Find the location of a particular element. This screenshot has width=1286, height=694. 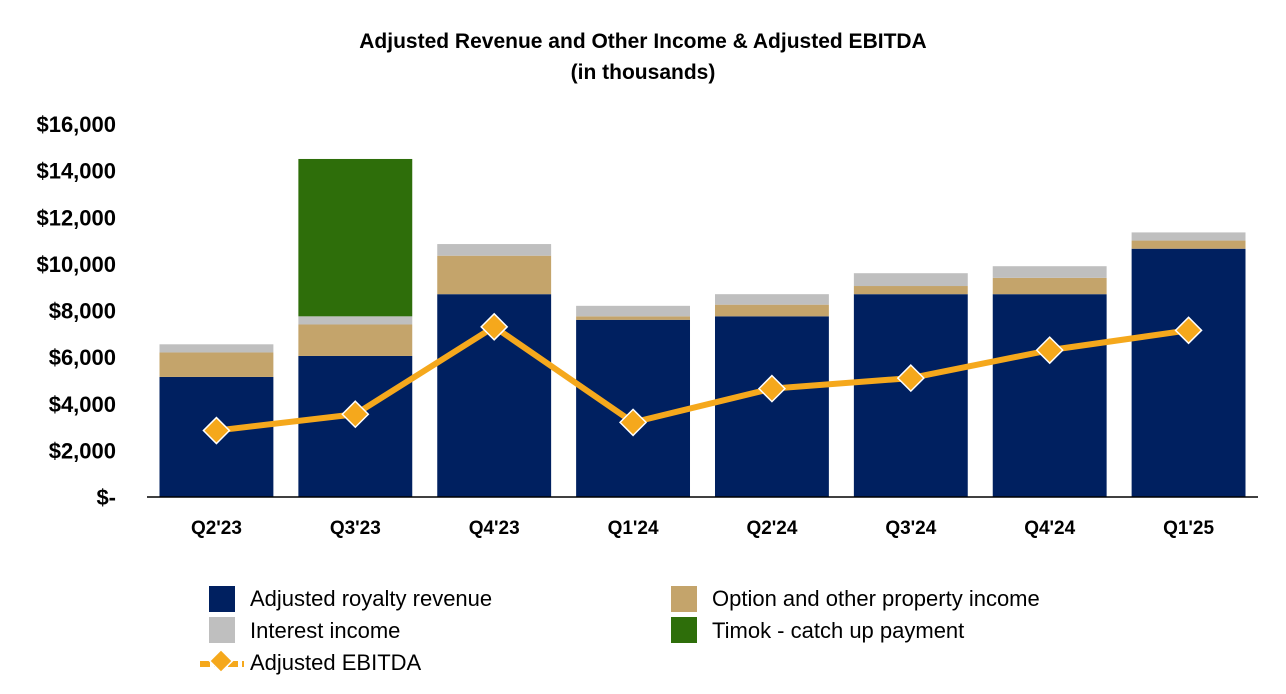

legend-swatch-option is located at coordinates (684, 599).